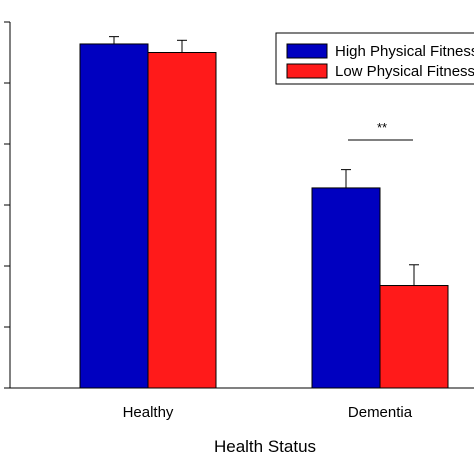  I want to click on legend-label: High Physical Fitness, so click(404, 51).